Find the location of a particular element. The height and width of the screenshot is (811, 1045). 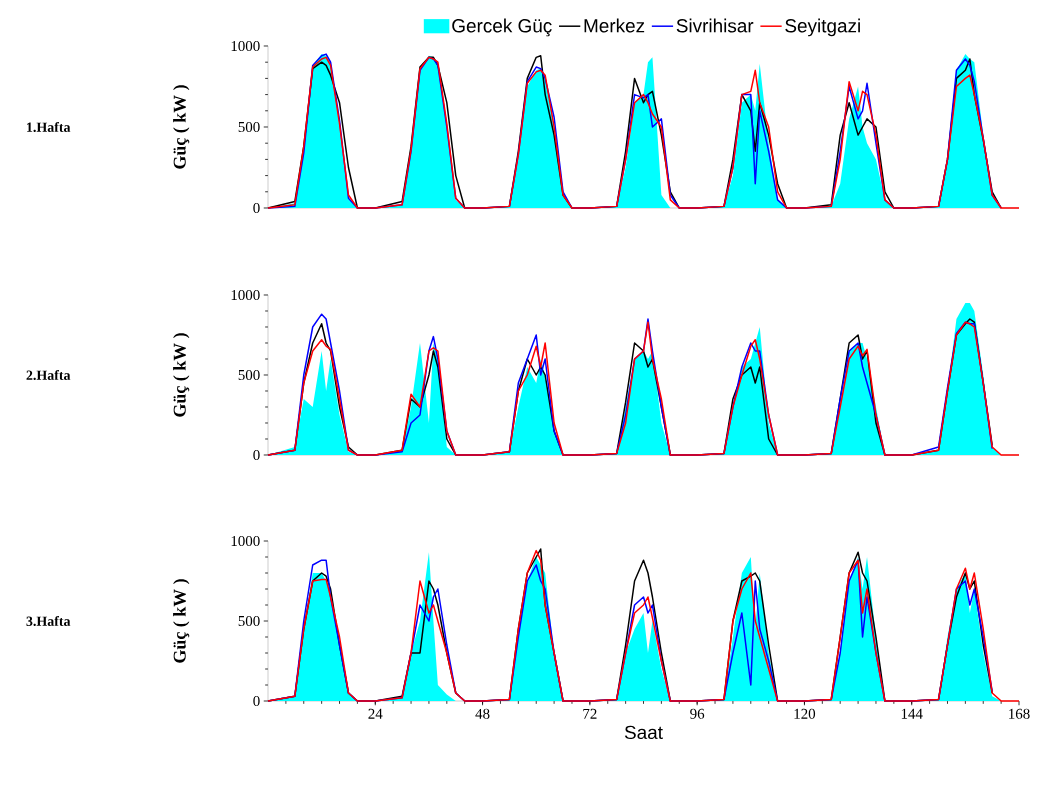

x-tick-label: 120 is located at coordinates (805, 713).